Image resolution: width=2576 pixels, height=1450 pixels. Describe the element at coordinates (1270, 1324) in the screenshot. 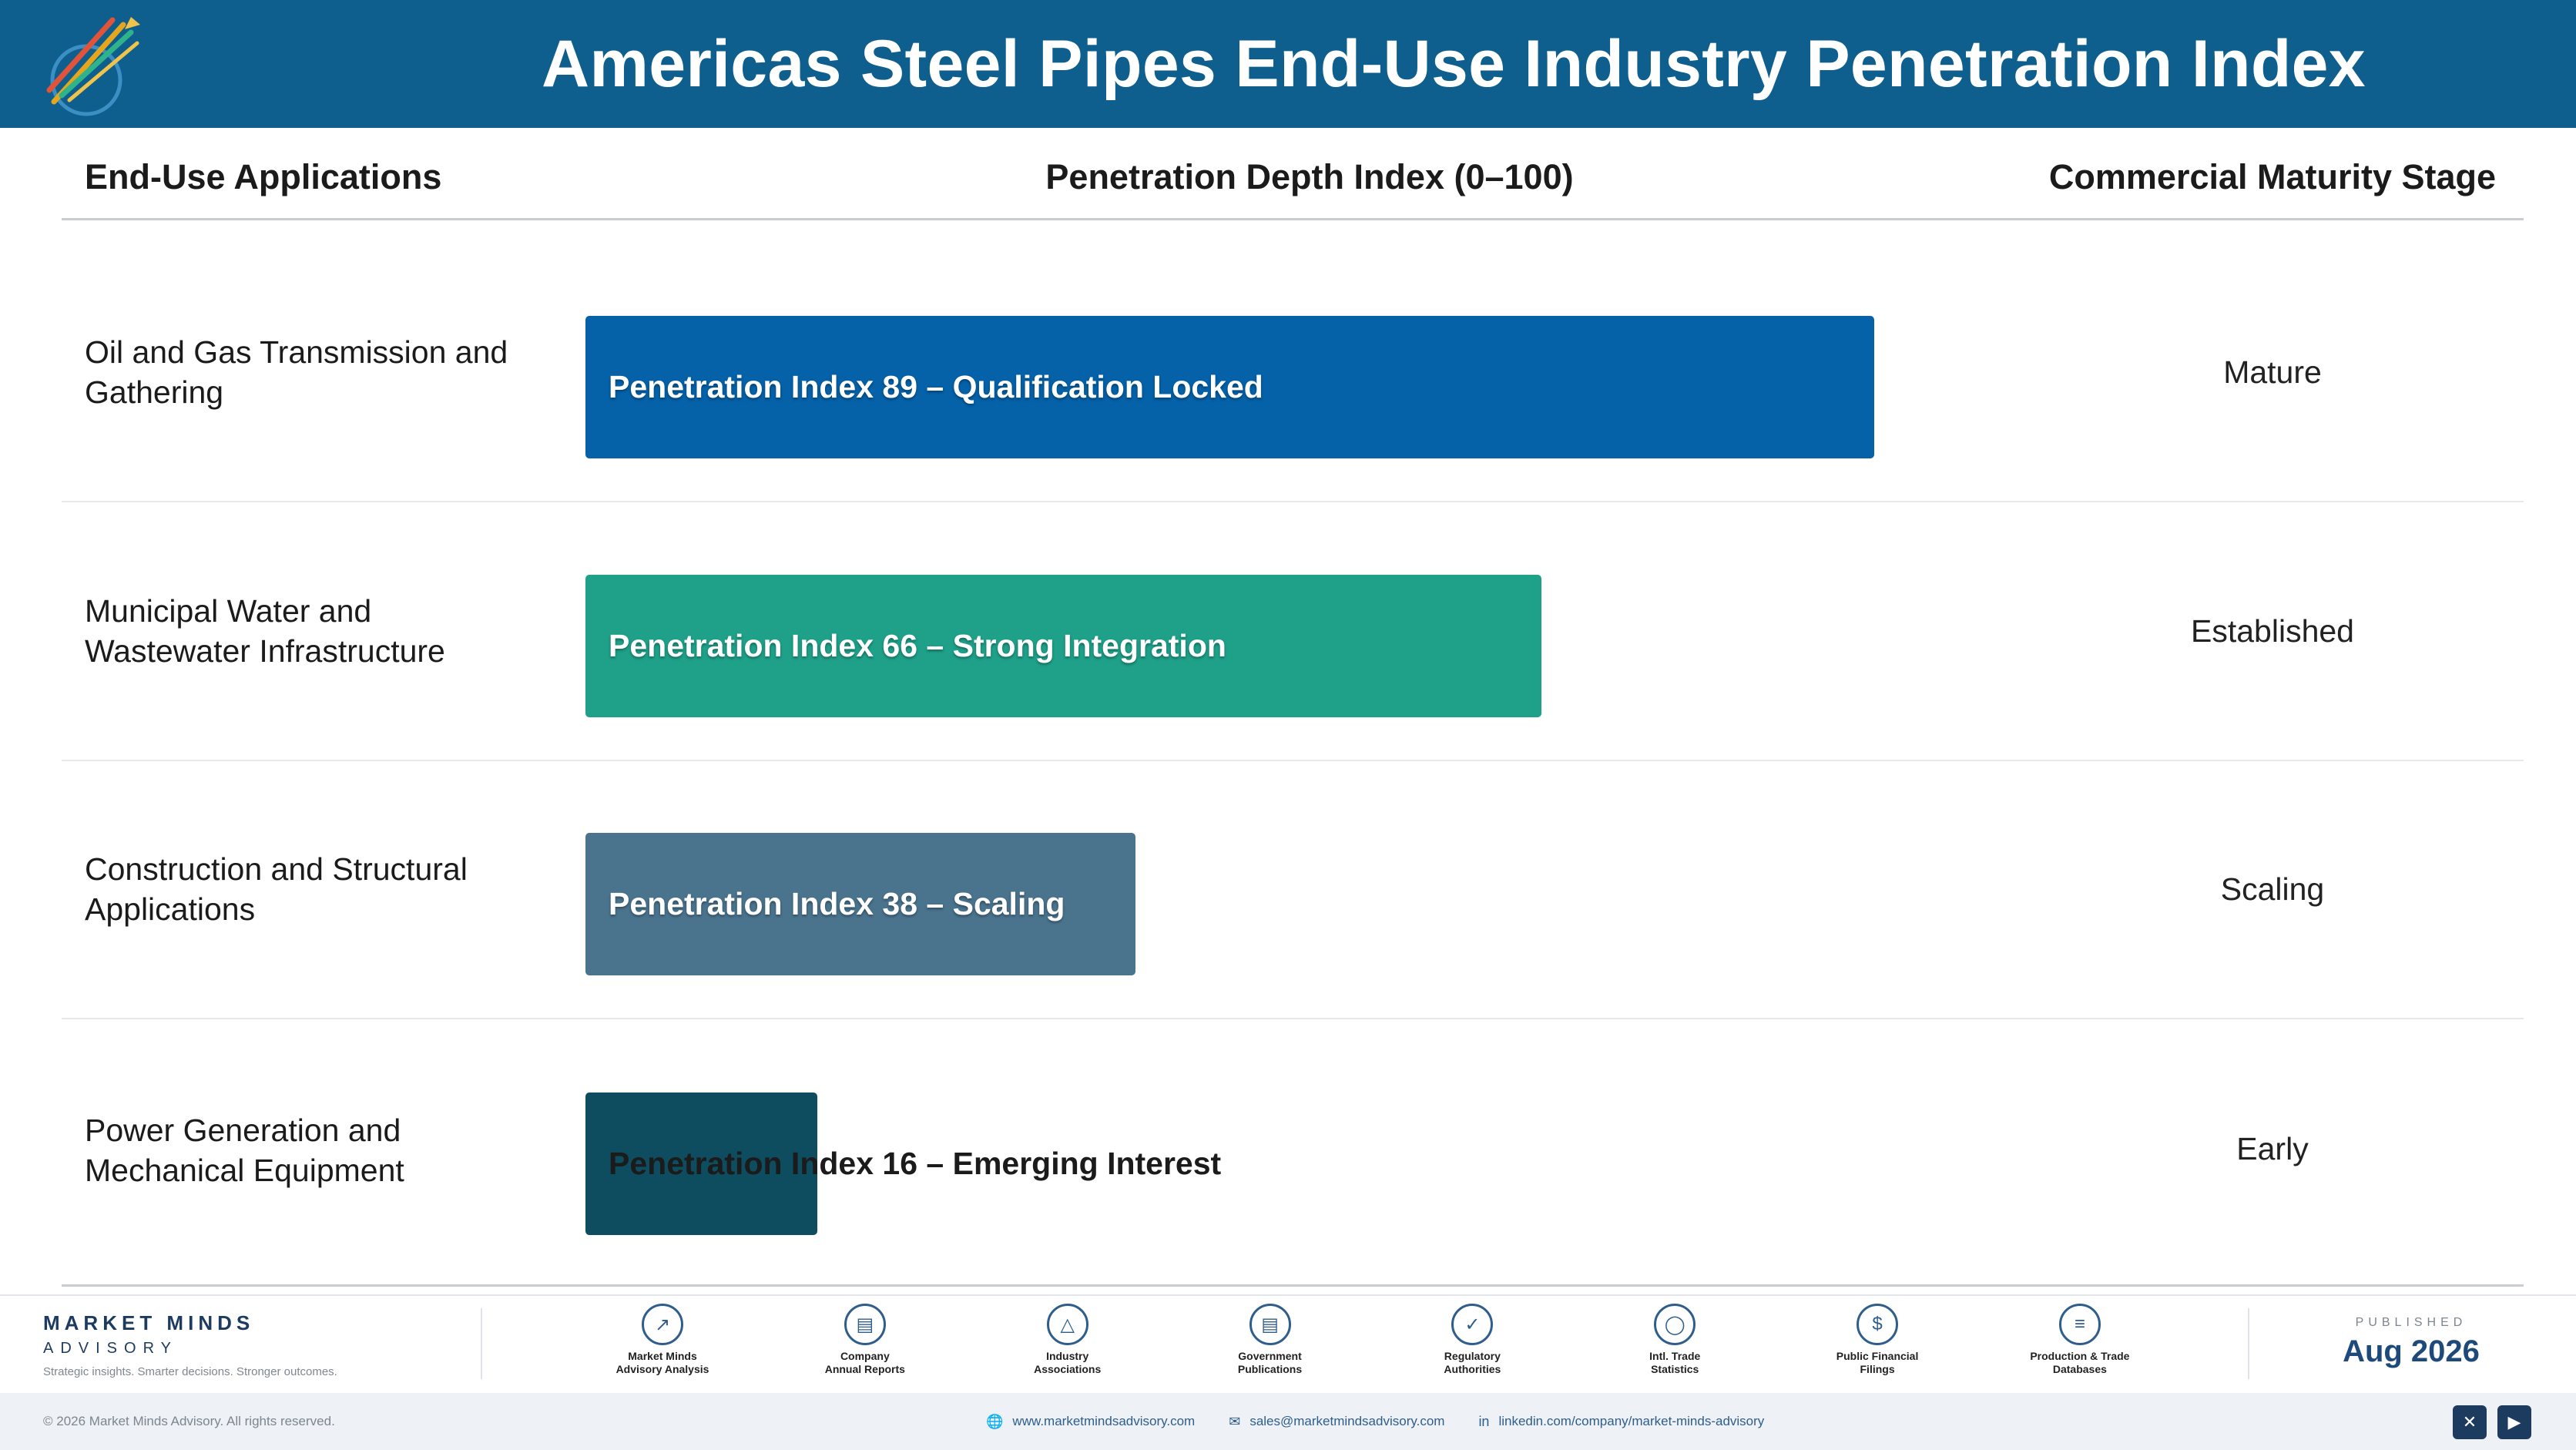

I see `government-building-icon: ▤` at that location.